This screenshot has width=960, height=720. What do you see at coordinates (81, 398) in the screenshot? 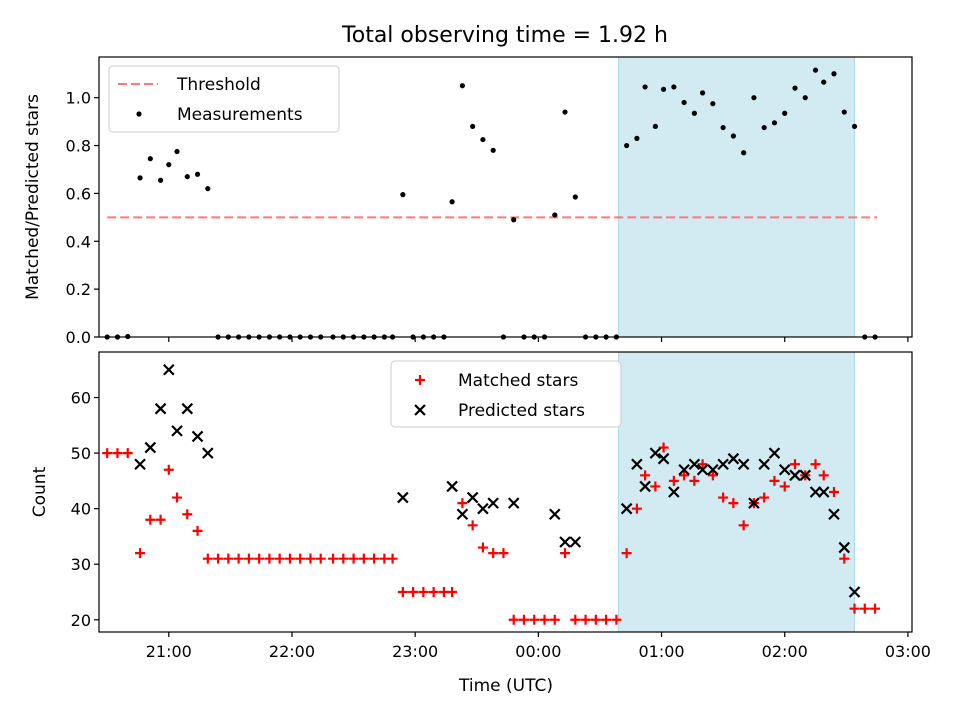
I see `y-tick-label: 60` at bounding box center [81, 398].